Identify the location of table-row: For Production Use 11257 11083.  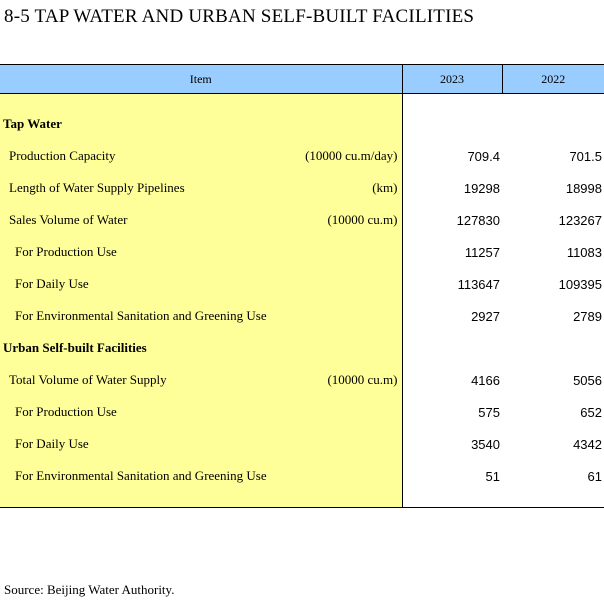
(302, 252).